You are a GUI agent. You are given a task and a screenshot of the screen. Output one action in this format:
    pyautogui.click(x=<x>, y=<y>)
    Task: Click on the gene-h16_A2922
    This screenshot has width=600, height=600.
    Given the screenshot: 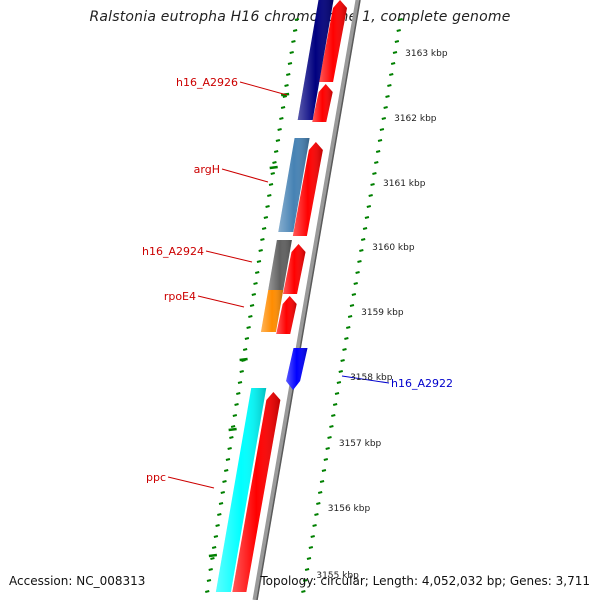 What is the action you would take?
    pyautogui.click(x=297, y=369)
    